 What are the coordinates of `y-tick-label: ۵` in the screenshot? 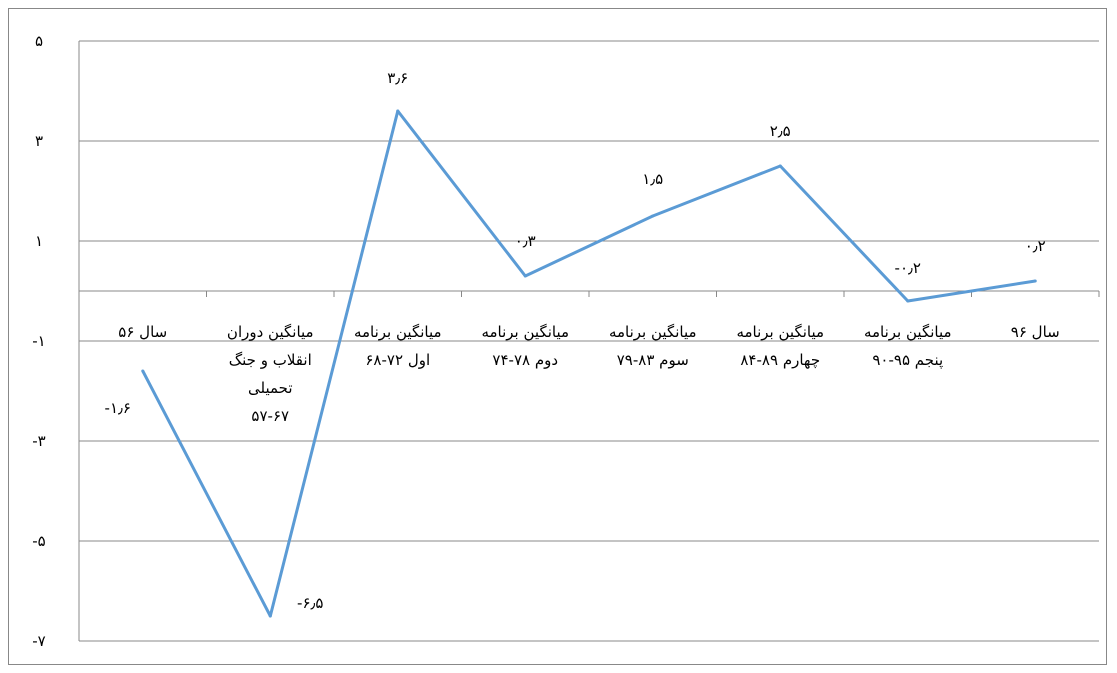 It's located at (39, 41).